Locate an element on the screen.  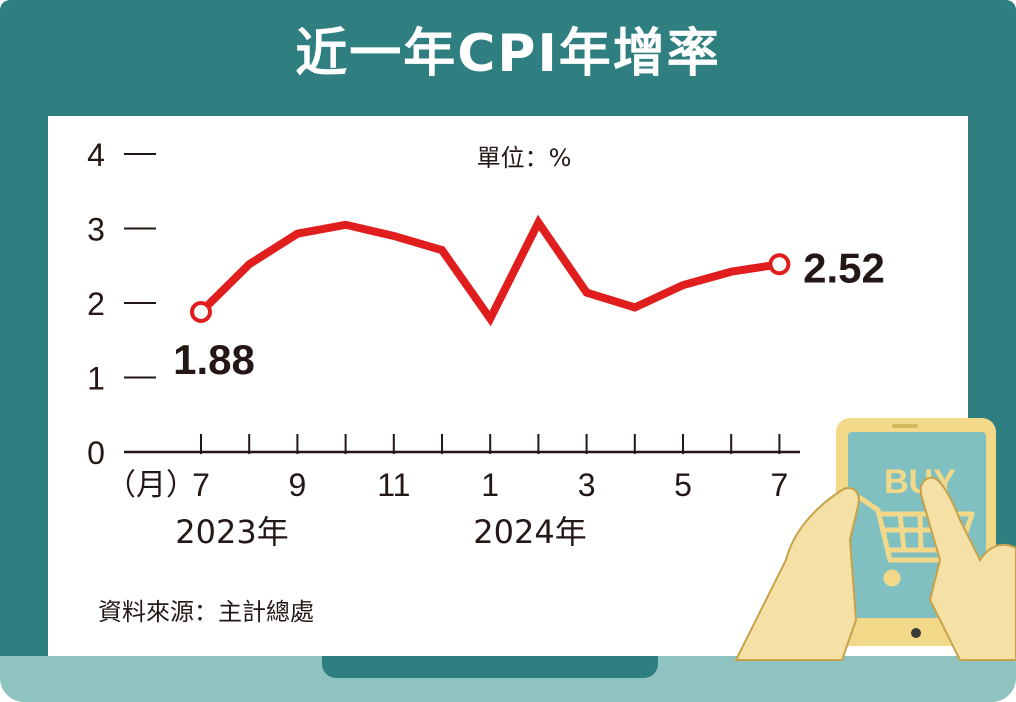
cpi-line is located at coordinates (489, 270).